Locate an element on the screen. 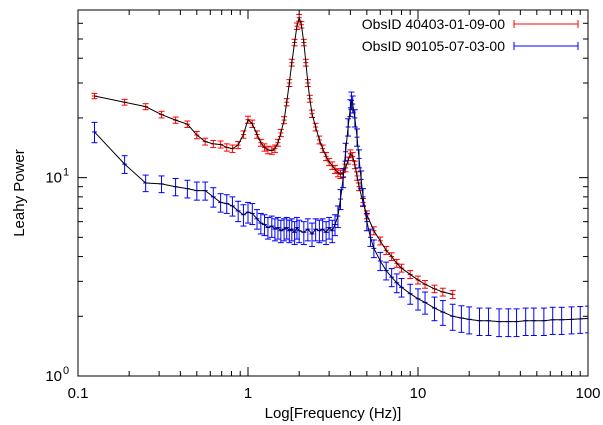 This screenshot has height=425, width=603. x-axis-title: Log[Frequency (Hz)] is located at coordinates (333, 413).